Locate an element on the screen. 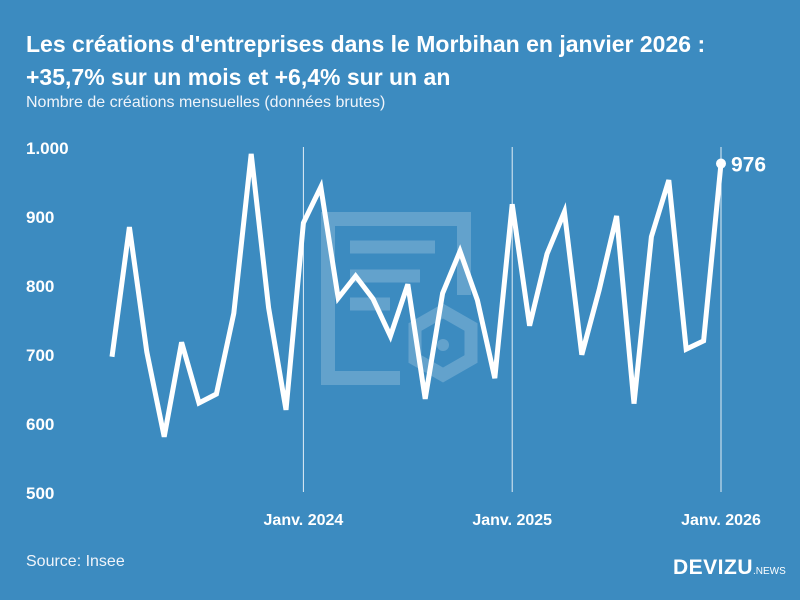 The image size is (800, 600). x-tick-label: Janv. 2026 is located at coordinates (721, 520).